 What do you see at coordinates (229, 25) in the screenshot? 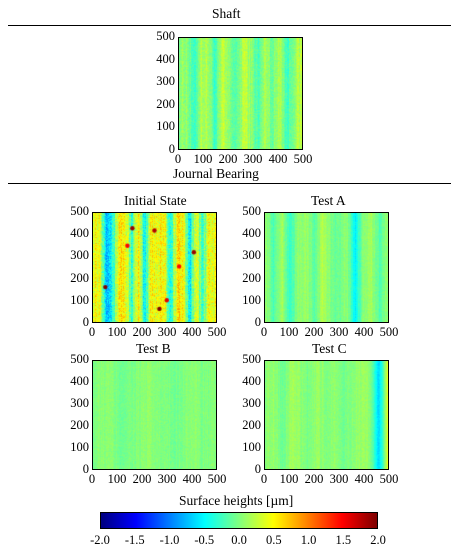
I see `shaft-divider` at bounding box center [229, 25].